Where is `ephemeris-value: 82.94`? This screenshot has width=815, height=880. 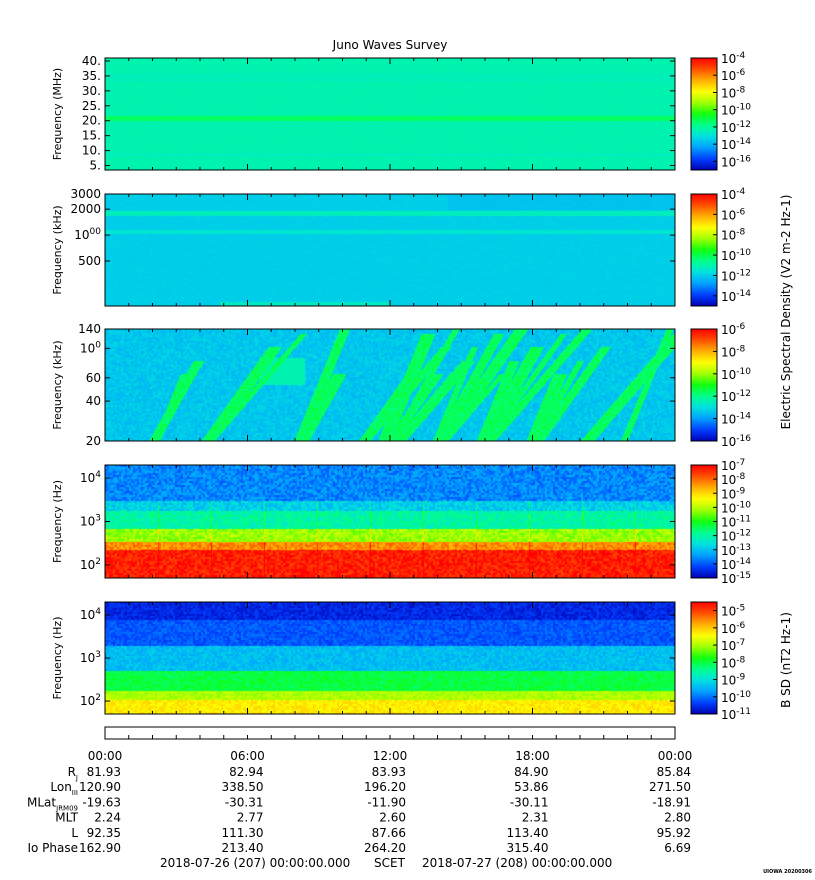
ephemeris-value: 82.94 is located at coordinates (246, 772).